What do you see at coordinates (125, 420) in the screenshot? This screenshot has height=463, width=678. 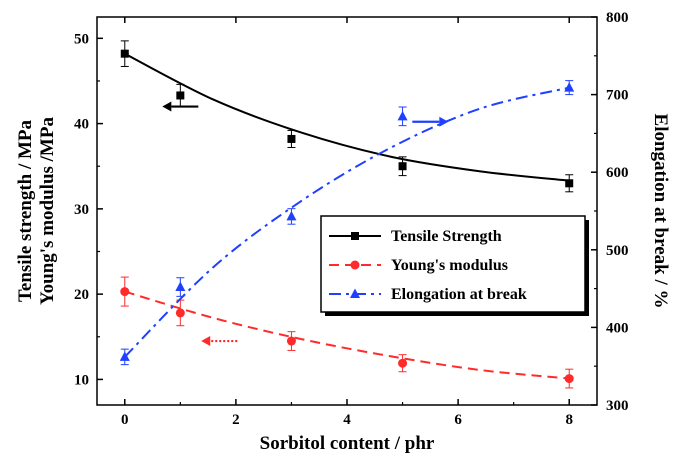 I see `x-tick-label: 0` at bounding box center [125, 420].